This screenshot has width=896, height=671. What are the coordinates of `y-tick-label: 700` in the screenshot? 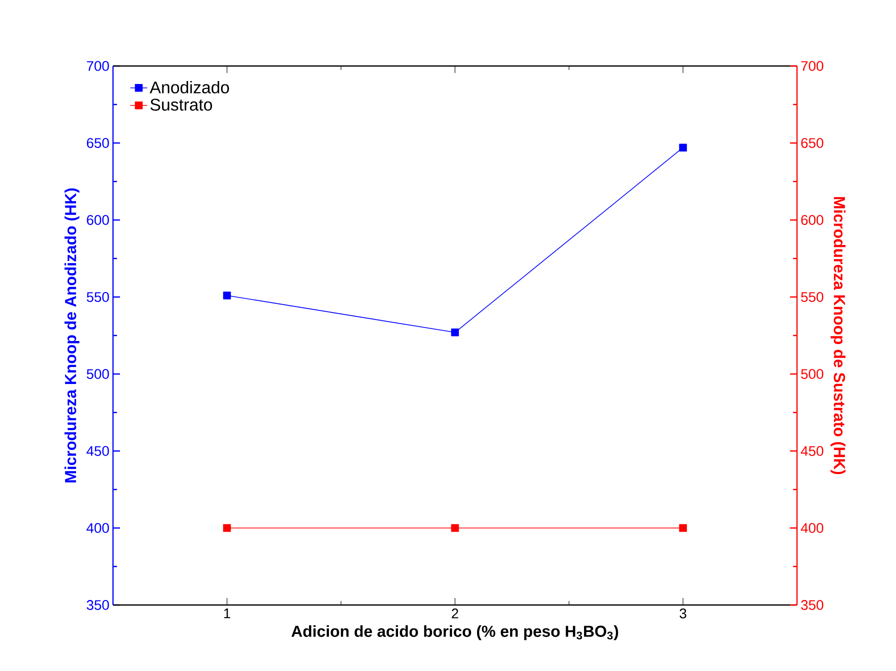 It's located at (97, 66).